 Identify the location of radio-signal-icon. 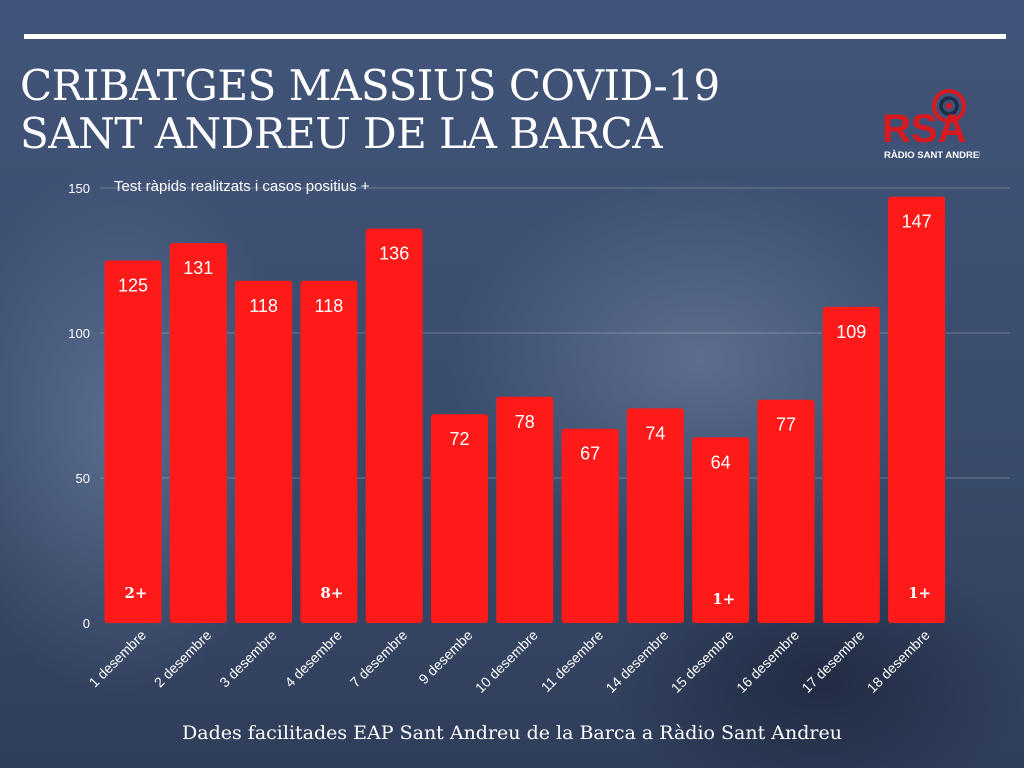
(949, 106).